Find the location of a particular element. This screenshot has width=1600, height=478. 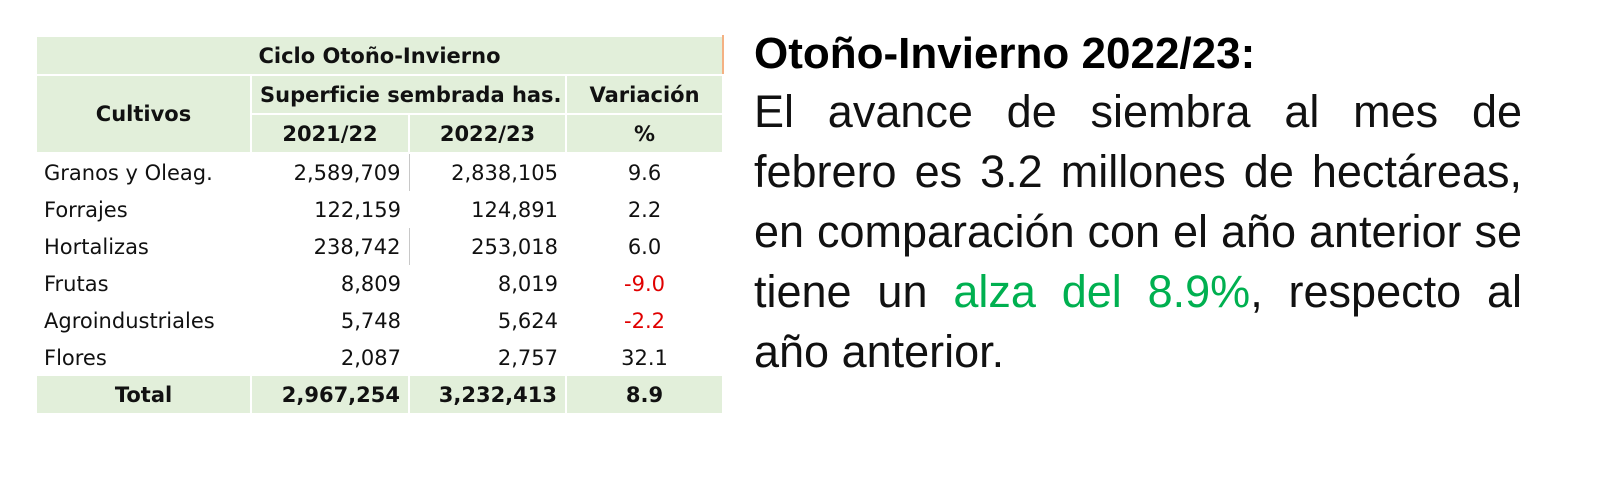

crop-name: Flores is located at coordinates (75, 357).